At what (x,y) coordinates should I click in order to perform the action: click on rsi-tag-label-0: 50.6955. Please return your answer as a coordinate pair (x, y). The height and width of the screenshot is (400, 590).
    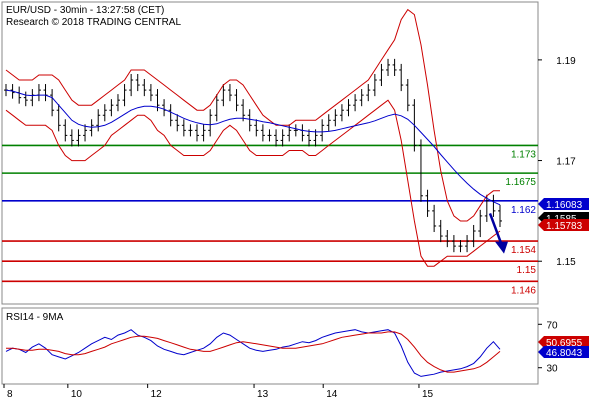
    Looking at the image, I should click on (564, 343).